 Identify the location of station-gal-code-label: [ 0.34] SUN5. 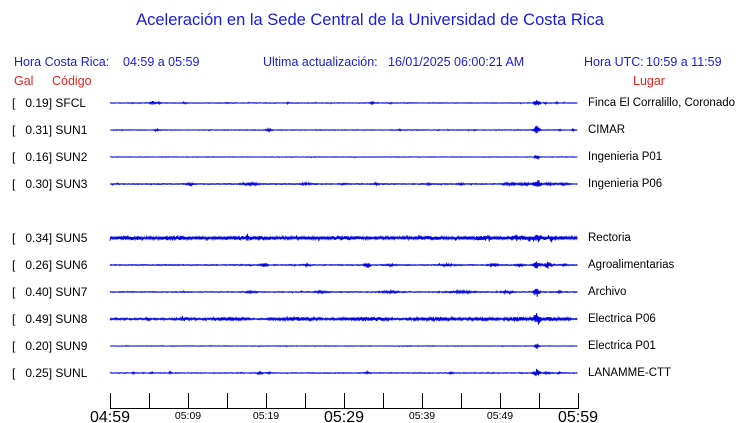
(50, 238).